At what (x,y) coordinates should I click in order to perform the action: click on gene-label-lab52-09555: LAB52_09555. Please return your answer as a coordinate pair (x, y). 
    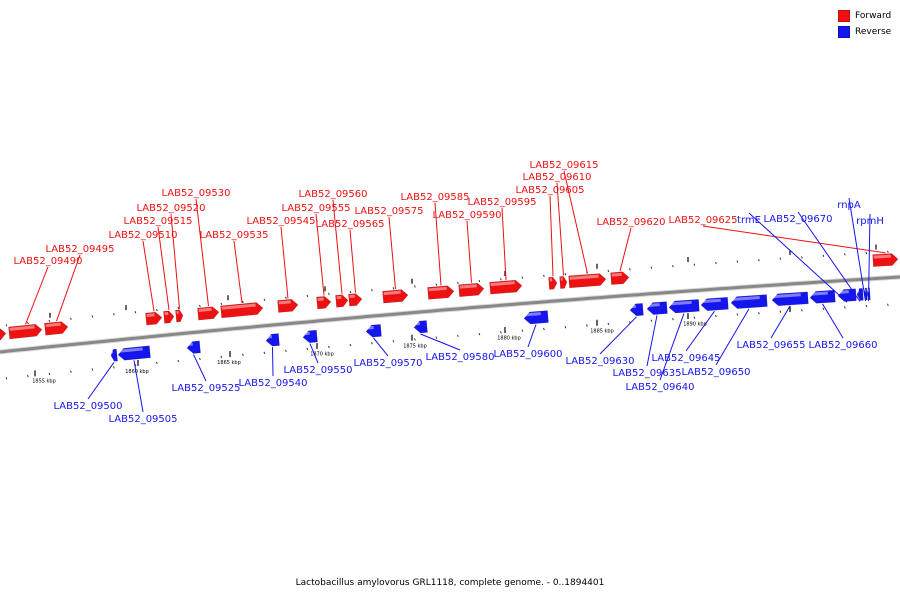
    Looking at the image, I should click on (315, 208).